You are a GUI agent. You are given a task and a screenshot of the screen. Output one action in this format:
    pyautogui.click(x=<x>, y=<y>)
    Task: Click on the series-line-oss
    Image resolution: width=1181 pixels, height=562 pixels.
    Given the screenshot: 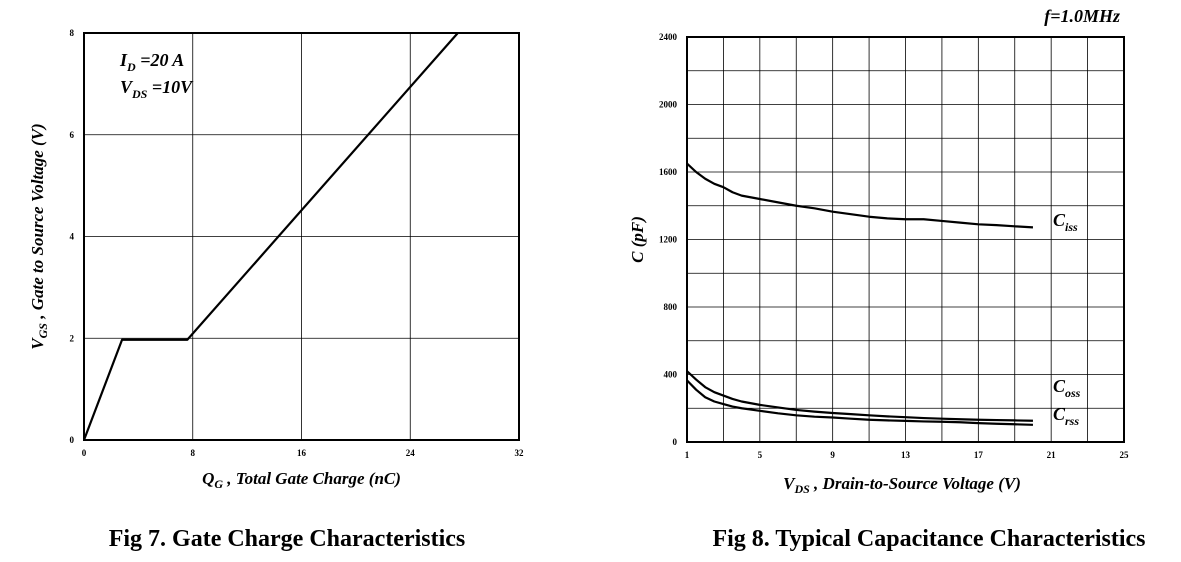 What is the action you would take?
    pyautogui.click(x=859, y=396)
    